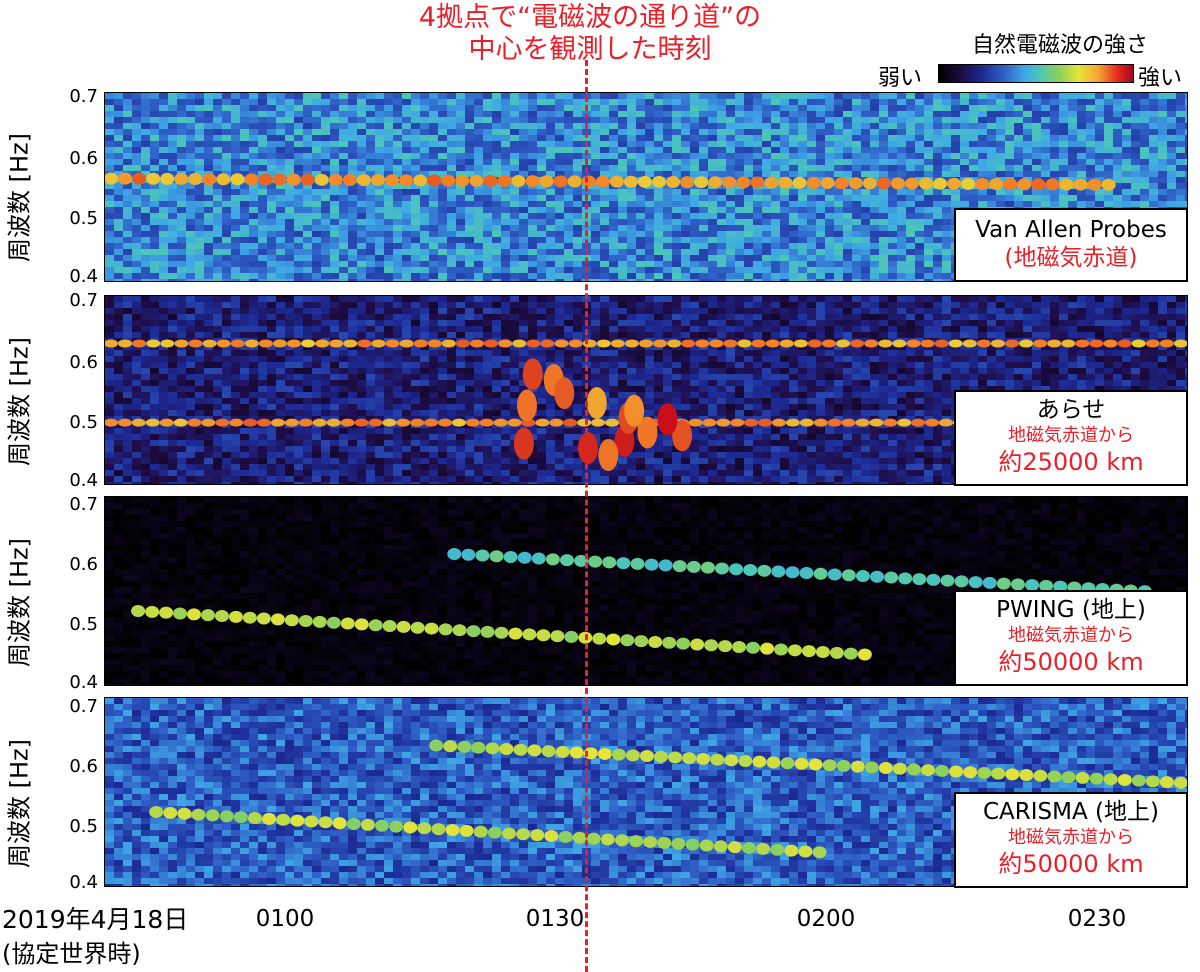  Describe the element at coordinates (83, 158) in the screenshot. I see `y-tick-label: 0.6` at that location.